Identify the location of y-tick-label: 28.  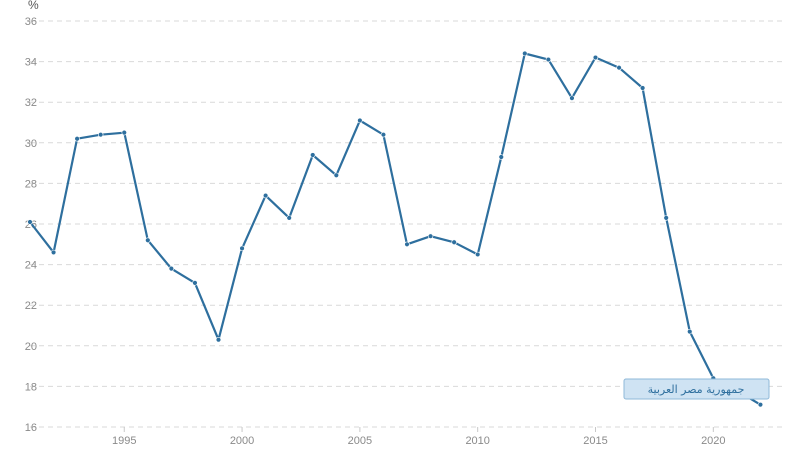
(31, 184).